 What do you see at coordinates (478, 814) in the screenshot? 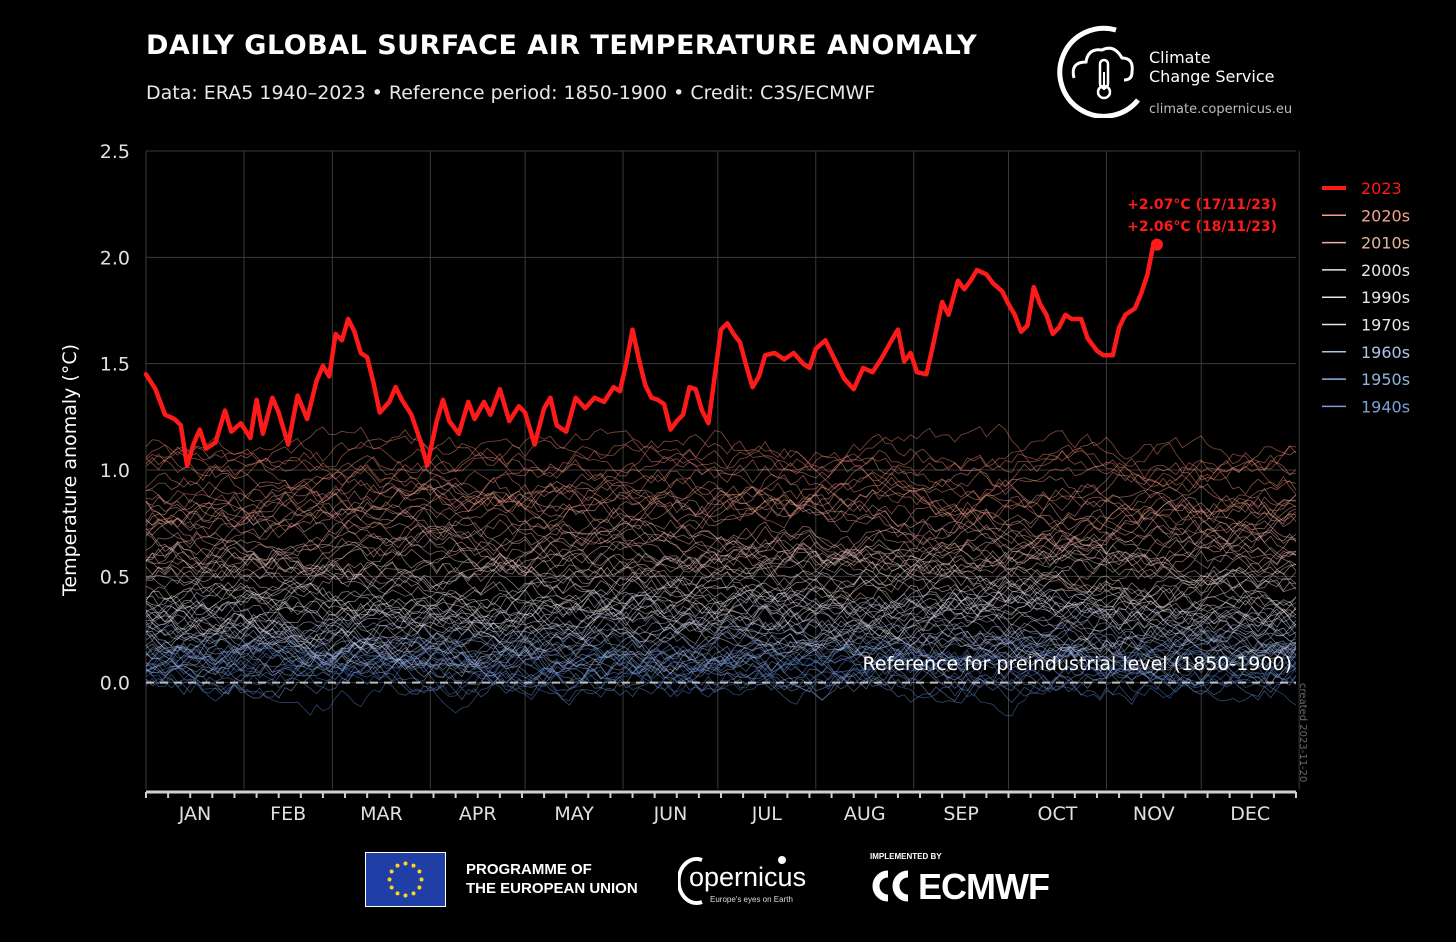
I see `x-tick-label: APR` at bounding box center [478, 814].